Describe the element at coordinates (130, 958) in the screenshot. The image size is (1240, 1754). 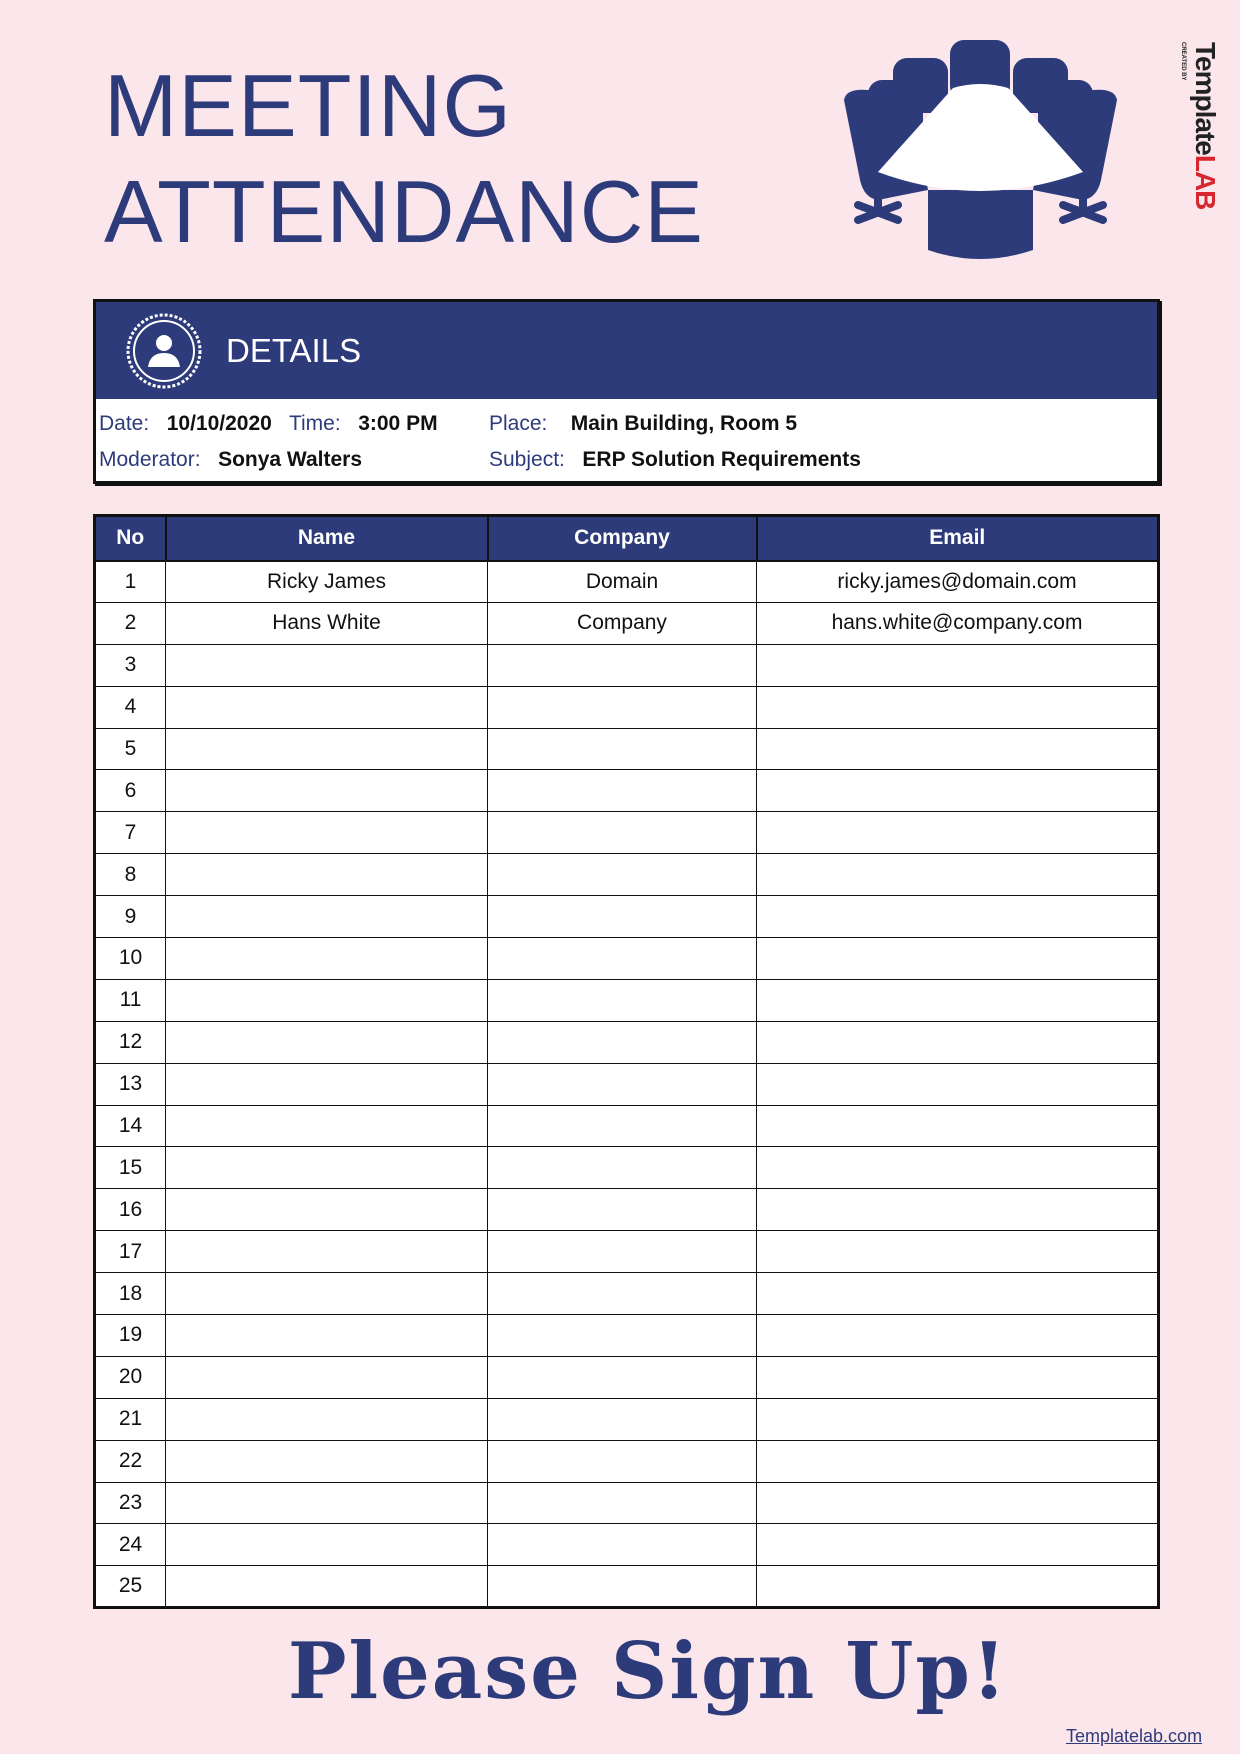
I see `cell-no: 10` at that location.